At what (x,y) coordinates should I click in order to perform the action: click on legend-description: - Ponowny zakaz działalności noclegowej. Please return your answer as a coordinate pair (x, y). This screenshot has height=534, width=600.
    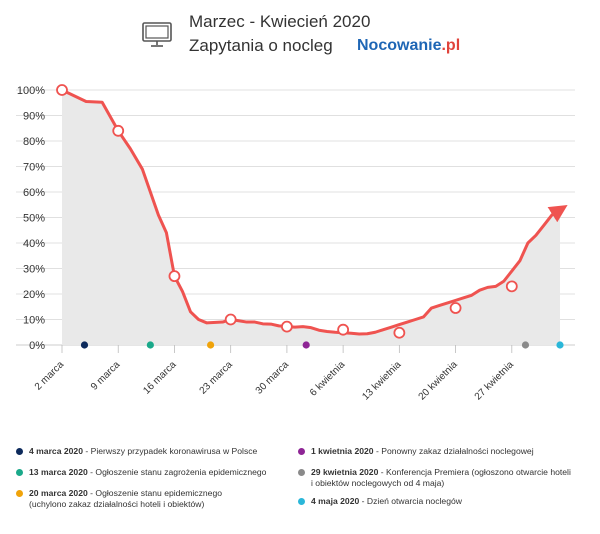
    Looking at the image, I should click on (453, 451).